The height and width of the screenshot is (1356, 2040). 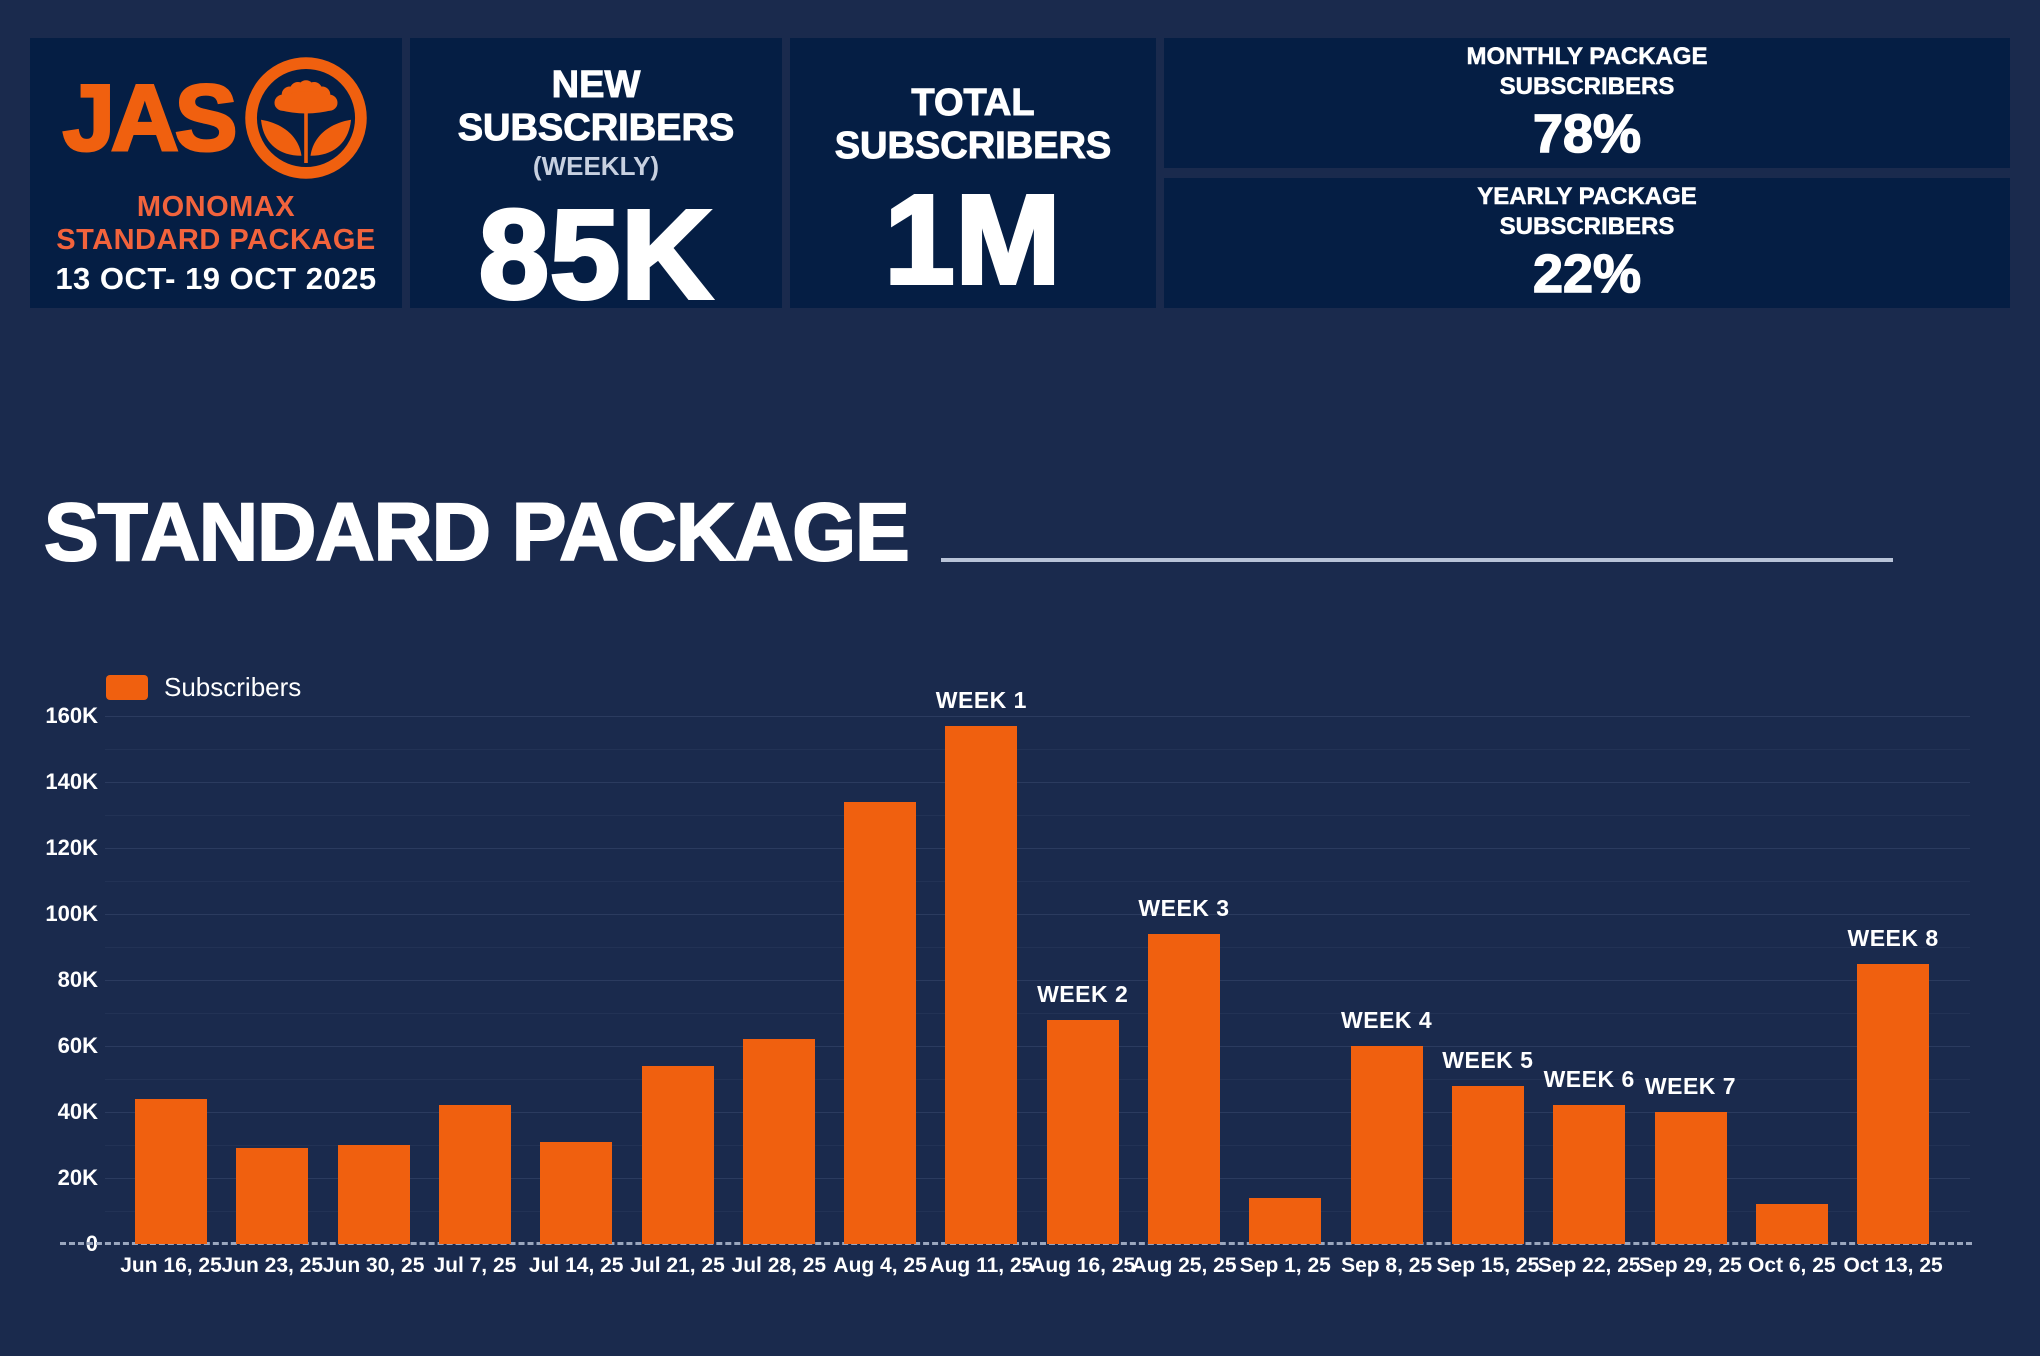 I want to click on y-axis-tick: 140K, so click(x=71, y=781).